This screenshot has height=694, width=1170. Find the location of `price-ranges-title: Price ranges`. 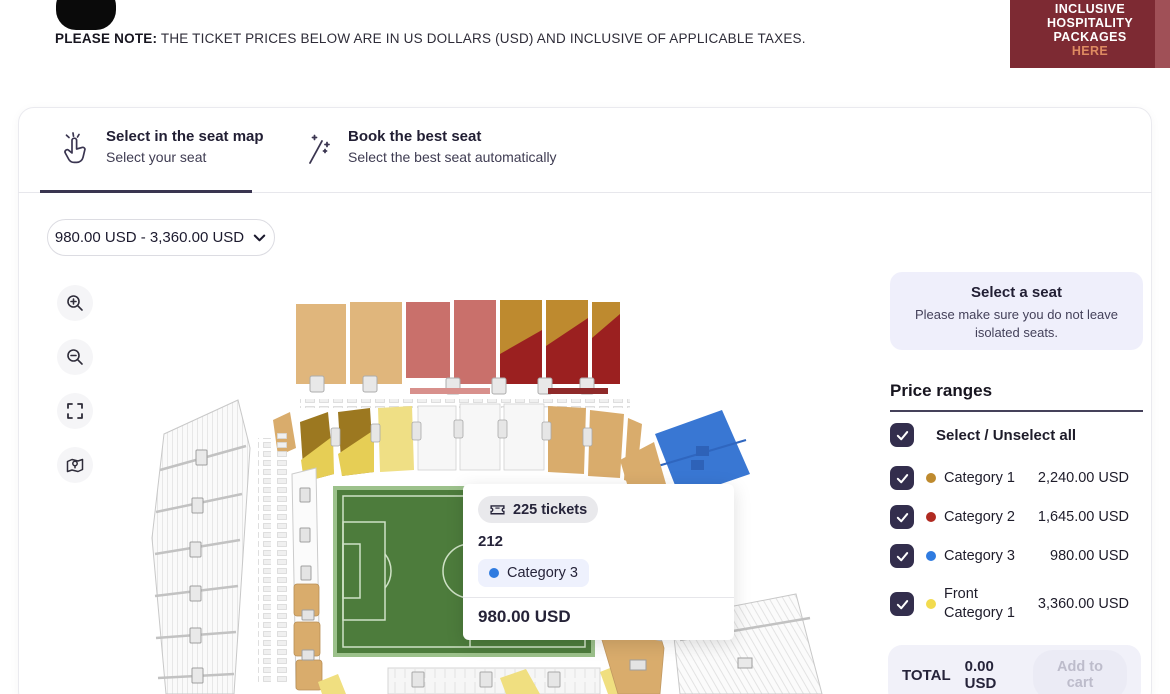

price-ranges-title: Price ranges is located at coordinates (941, 390).